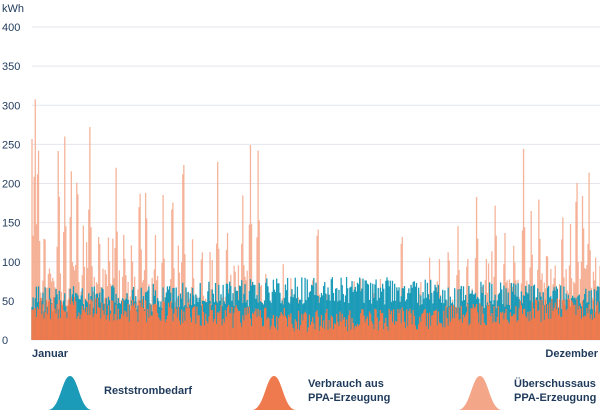  I want to click on y-tick-label: 150, so click(11, 224).